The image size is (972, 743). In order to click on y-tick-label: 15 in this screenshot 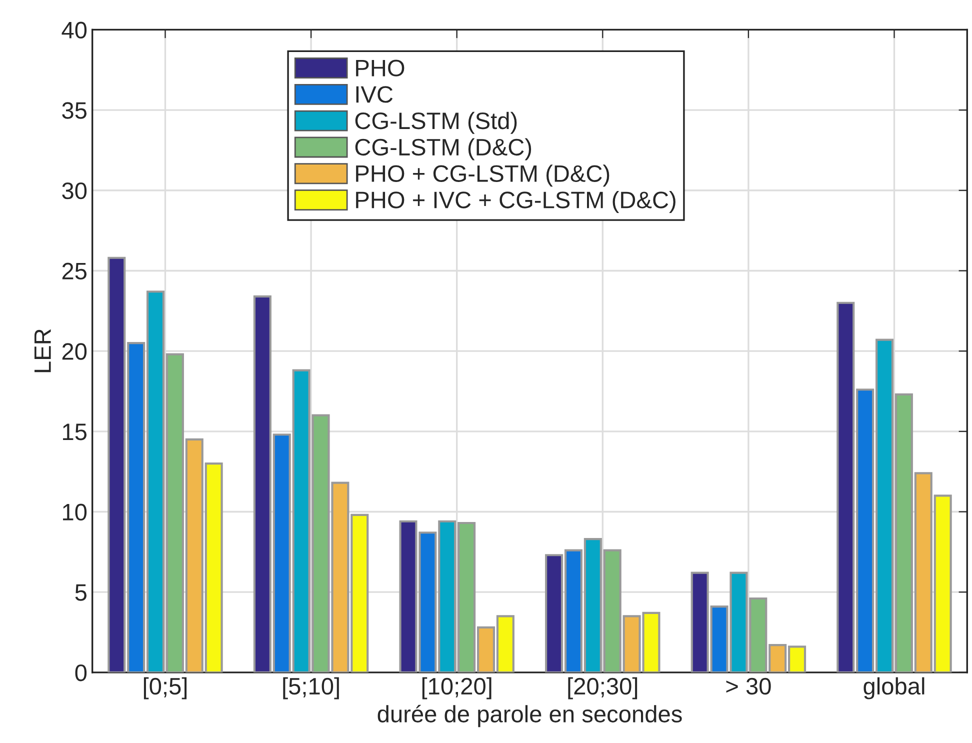, I will do `click(74, 432)`.